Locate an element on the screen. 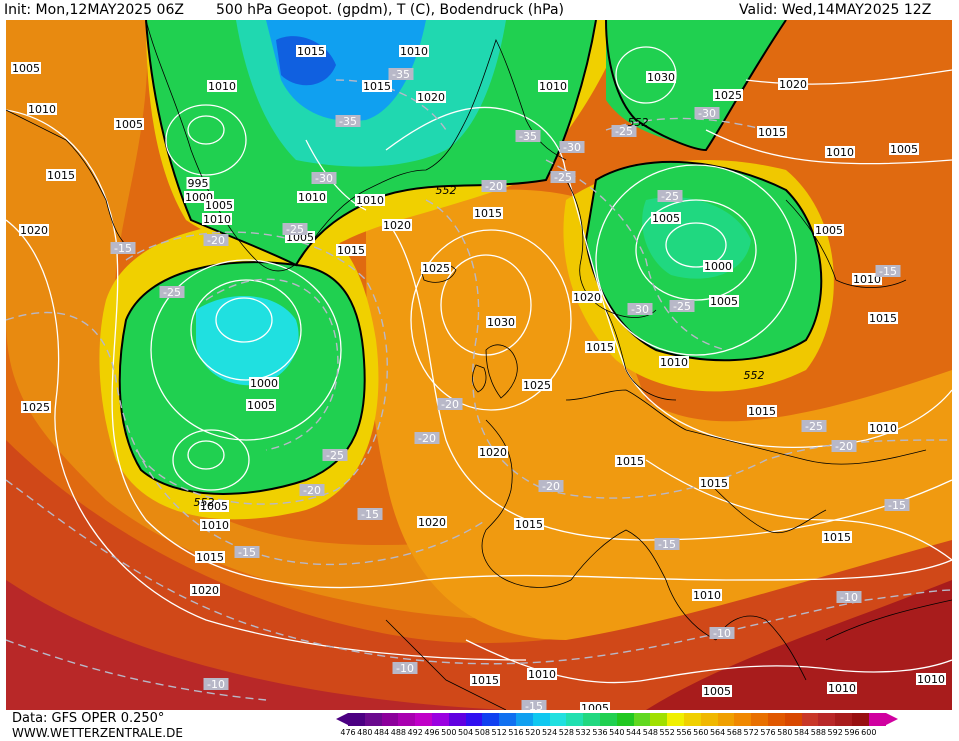  temperature-value: -35 is located at coordinates (528, 136).